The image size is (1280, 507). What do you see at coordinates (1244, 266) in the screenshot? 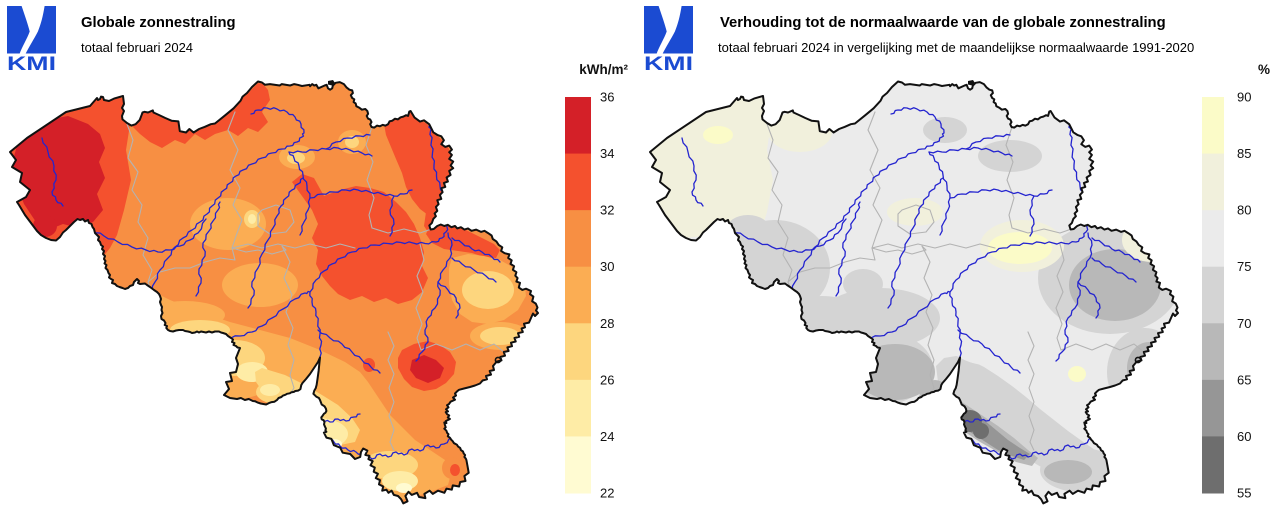
I see `svg-text: 75` at bounding box center [1244, 266].